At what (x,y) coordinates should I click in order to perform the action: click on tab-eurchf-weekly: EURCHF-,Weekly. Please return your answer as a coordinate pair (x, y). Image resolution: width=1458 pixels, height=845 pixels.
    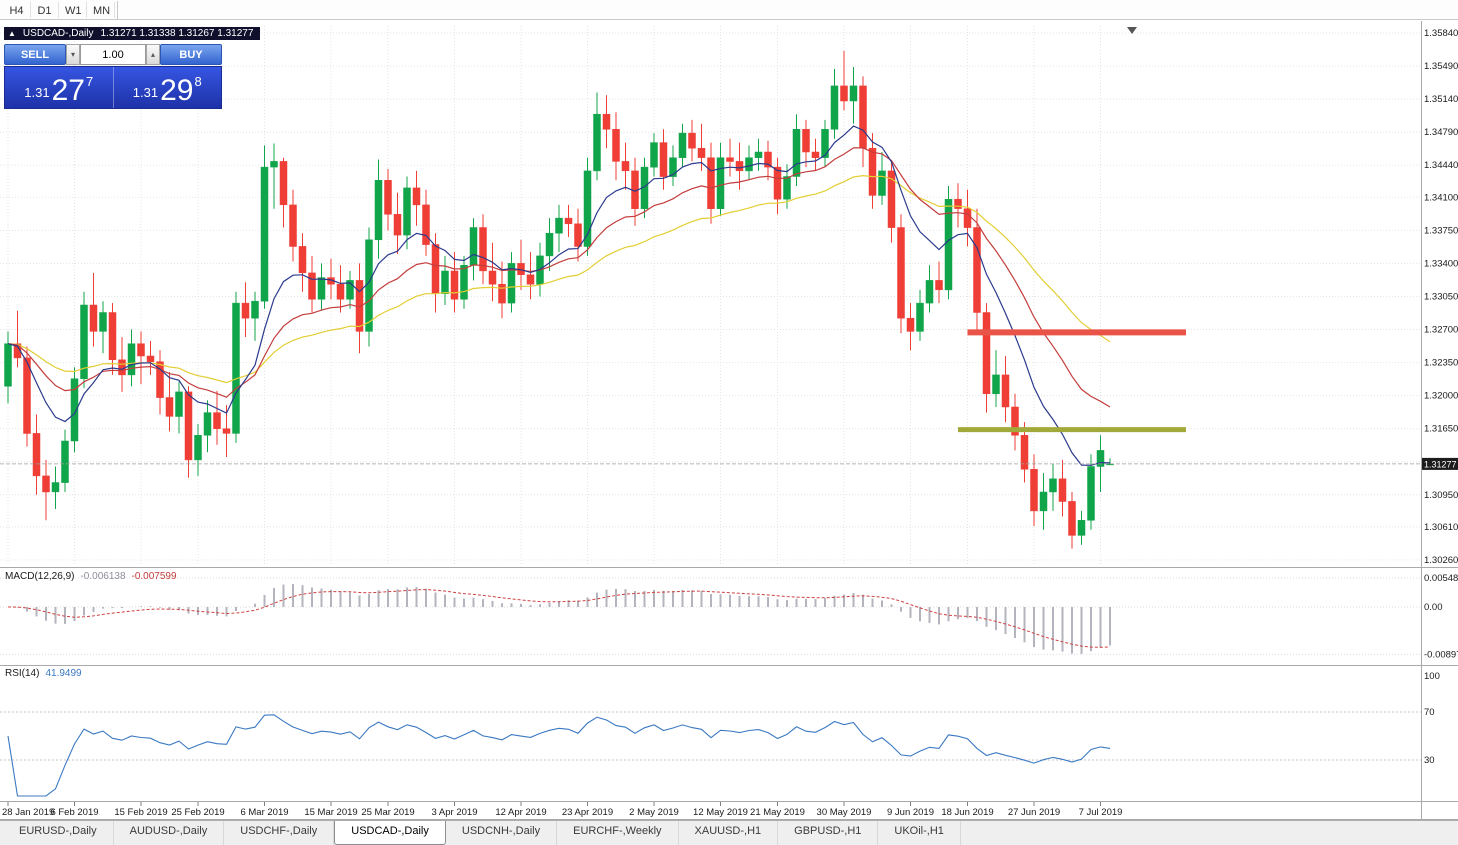
    Looking at the image, I should click on (618, 833).